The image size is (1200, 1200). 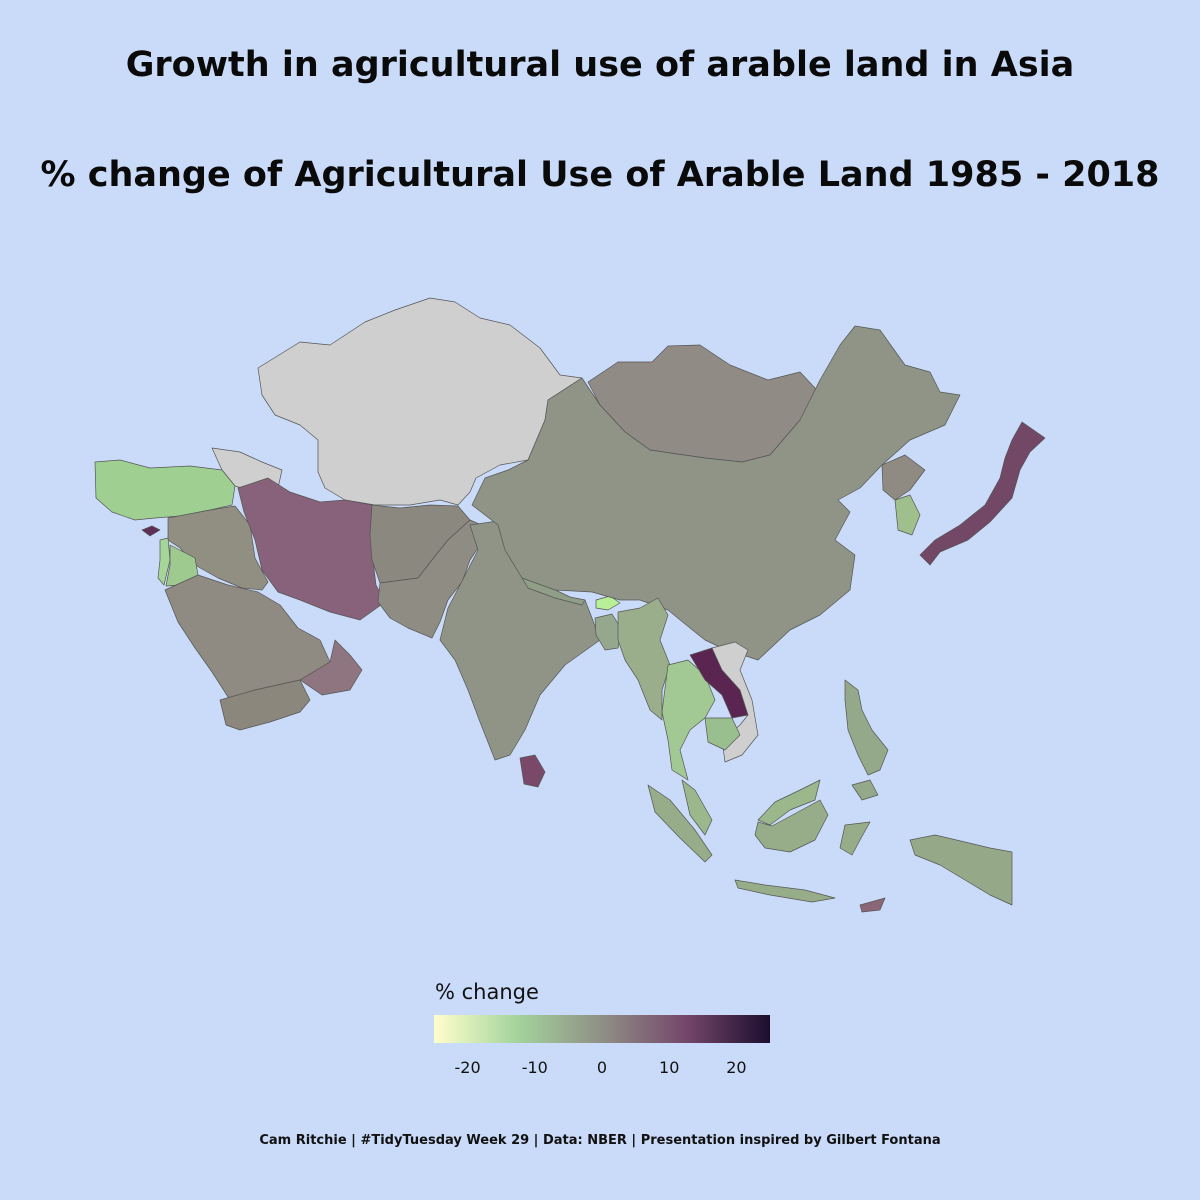 I want to click on legend-tick-label: 20, so click(x=736, y=1067).